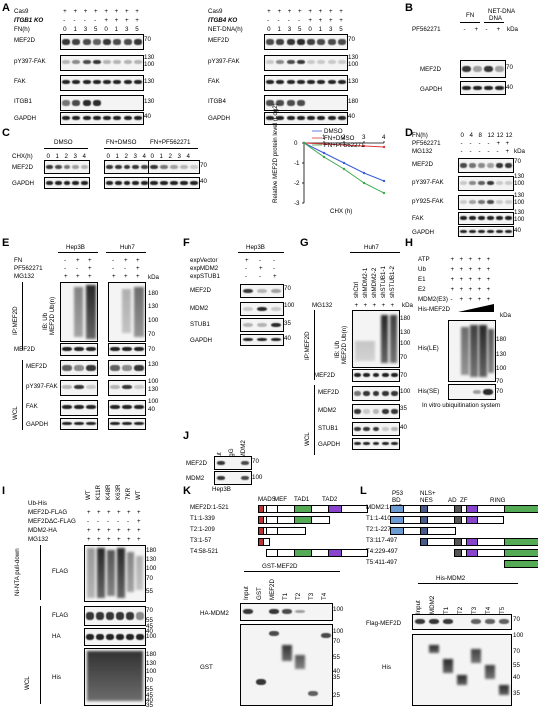  I want to click on label: 12, so click(491, 135).